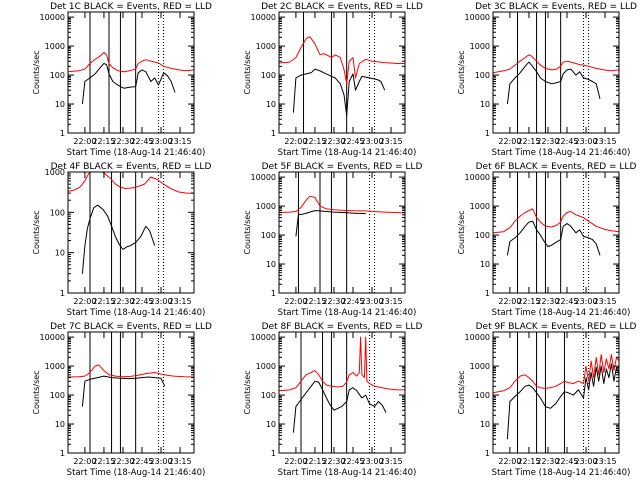  I want to click on panel-title: Det 9F BLACK = Events, RED = LLD, so click(556, 327).